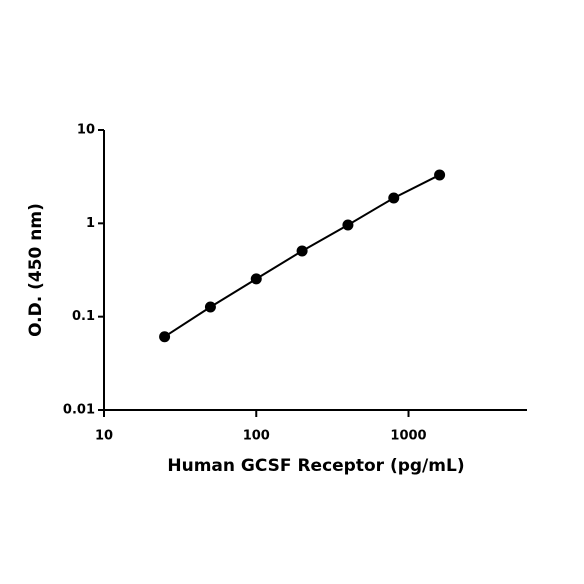 The image size is (584, 584). What do you see at coordinates (90, 223) in the screenshot?
I see `y-tick-label: 1` at bounding box center [90, 223].